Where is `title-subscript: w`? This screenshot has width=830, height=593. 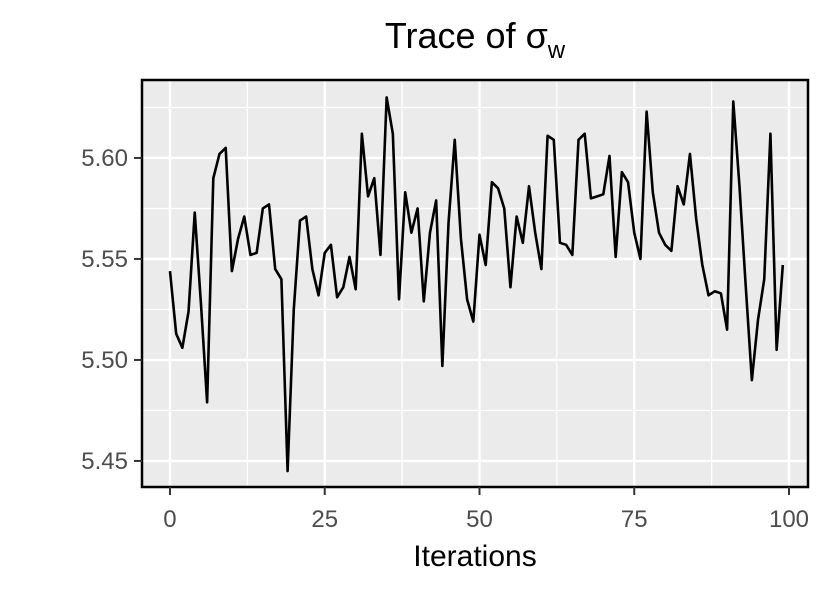
title-subscript: w is located at coordinates (556, 50).